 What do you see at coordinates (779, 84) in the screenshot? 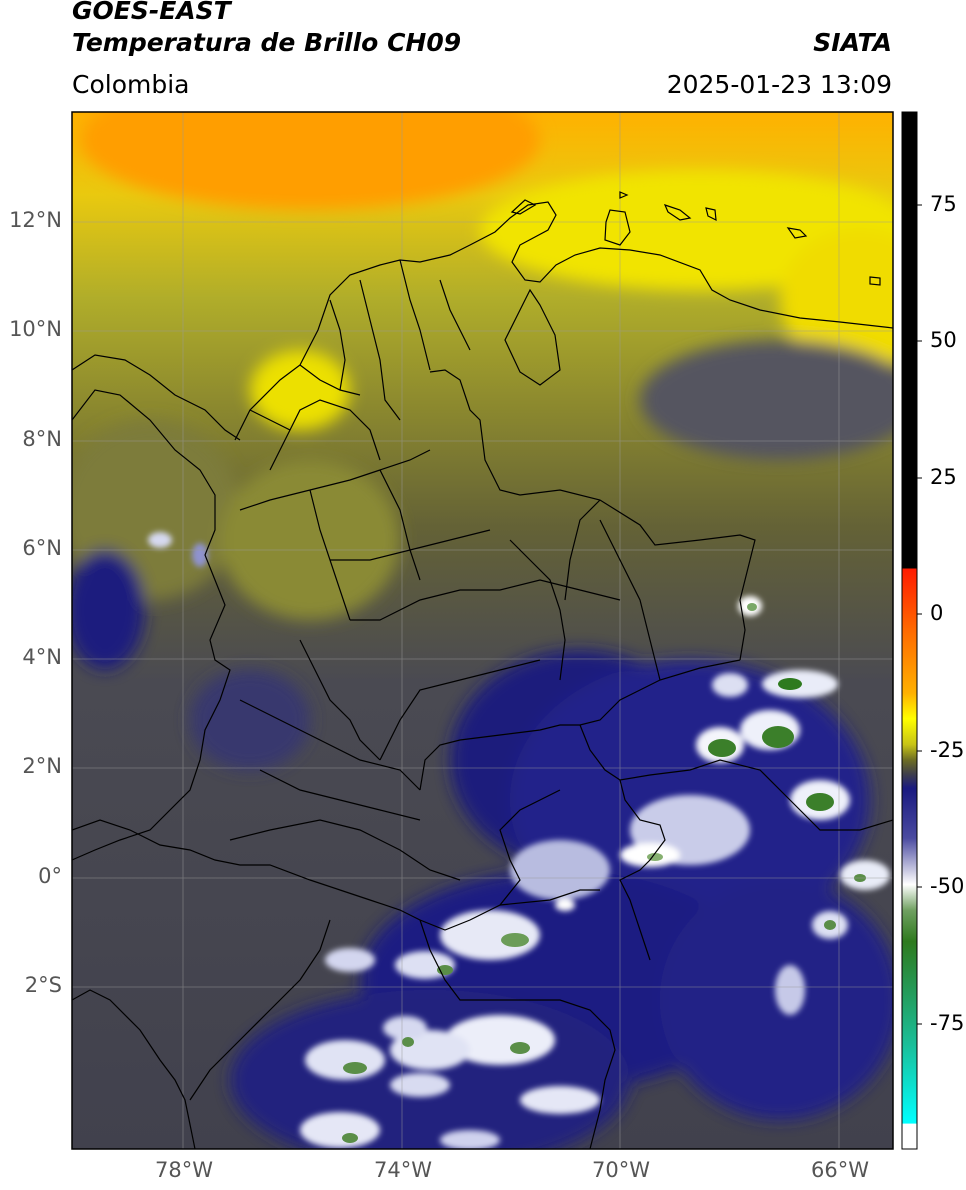
I see `datetime-label: 2025-01-23 13:09` at bounding box center [779, 84].